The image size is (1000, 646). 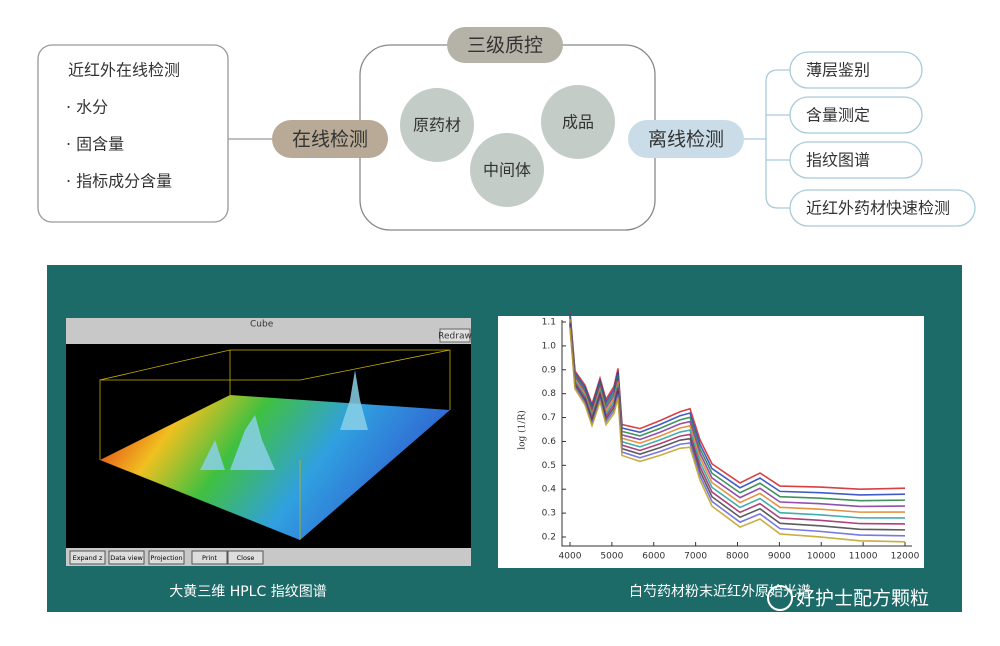 I want to click on hplc-button-label: Close, so click(x=246, y=558).